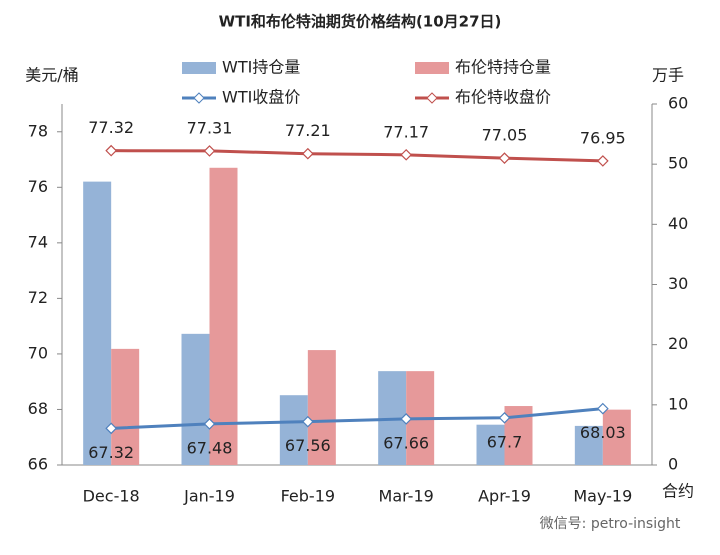 The height and width of the screenshot is (555, 720). I want to click on legend-label: 布伦特收盘价, so click(503, 97).